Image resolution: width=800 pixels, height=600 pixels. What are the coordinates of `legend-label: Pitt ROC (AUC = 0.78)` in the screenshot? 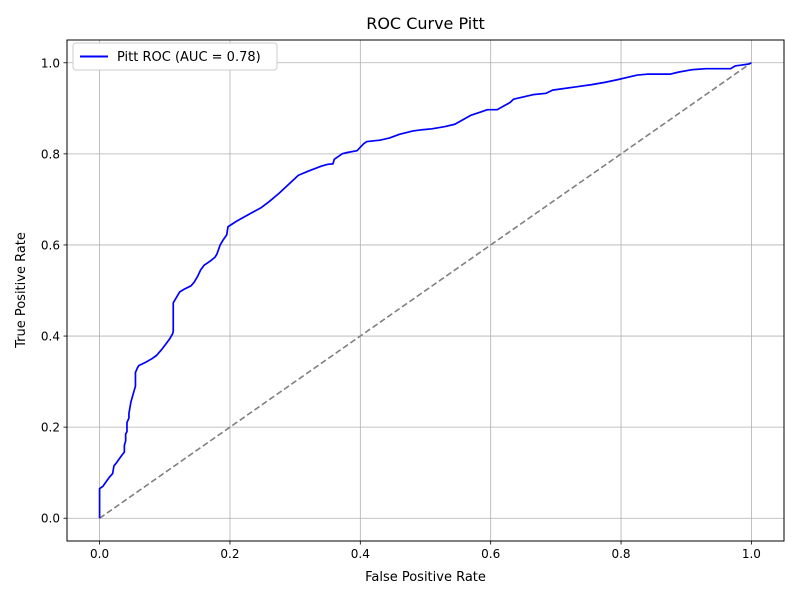 It's located at (189, 57).